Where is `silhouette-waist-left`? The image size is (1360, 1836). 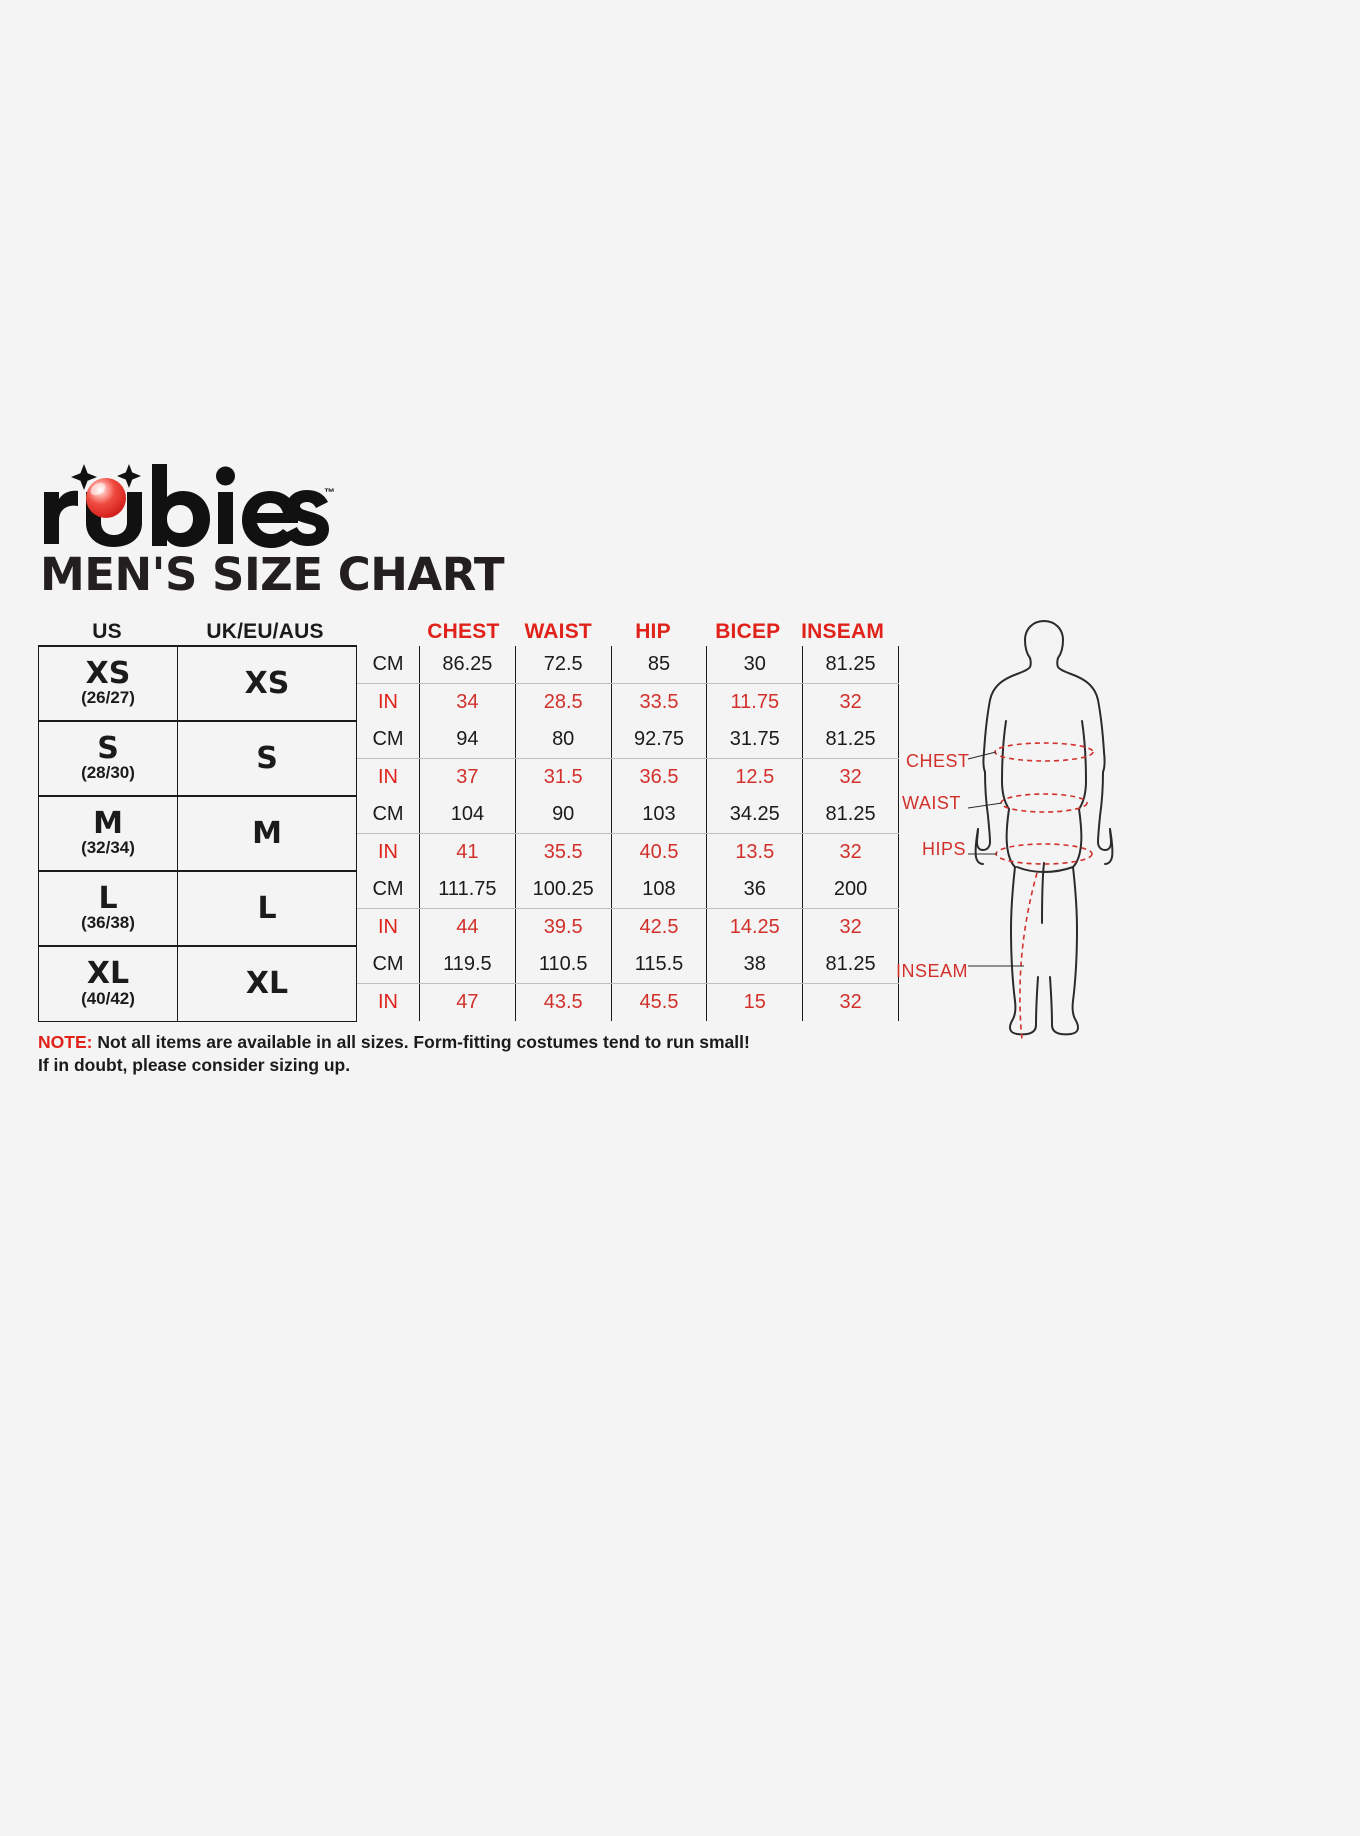 silhouette-waist-left is located at coordinates (1010, 838).